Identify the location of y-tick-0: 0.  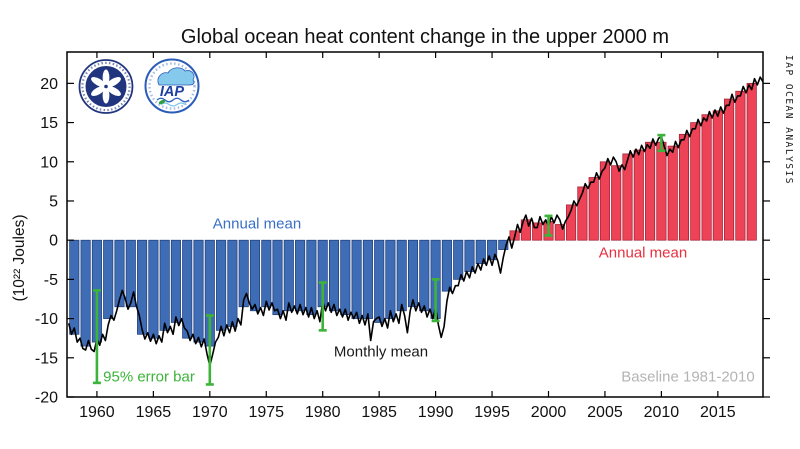
(53, 241).